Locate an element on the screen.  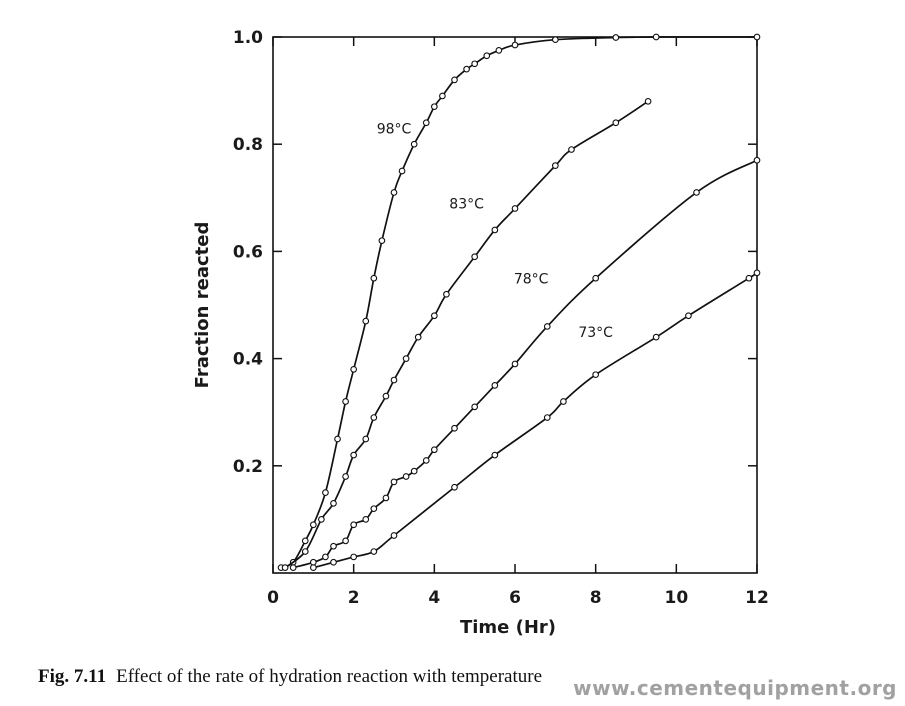
figure-number: Fig. 7.11 is located at coordinates (72, 676).